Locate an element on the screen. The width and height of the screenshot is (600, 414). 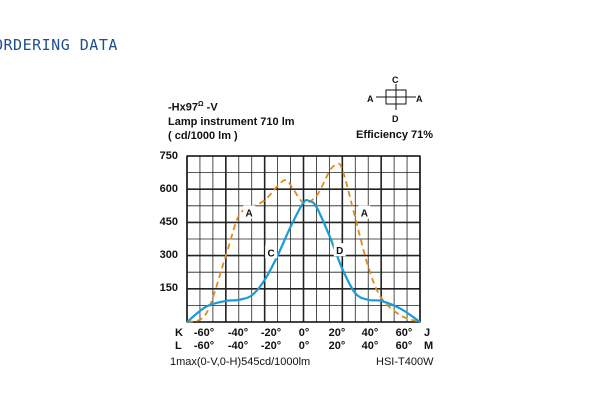
y-tick-150: 150 is located at coordinates (168, 288).